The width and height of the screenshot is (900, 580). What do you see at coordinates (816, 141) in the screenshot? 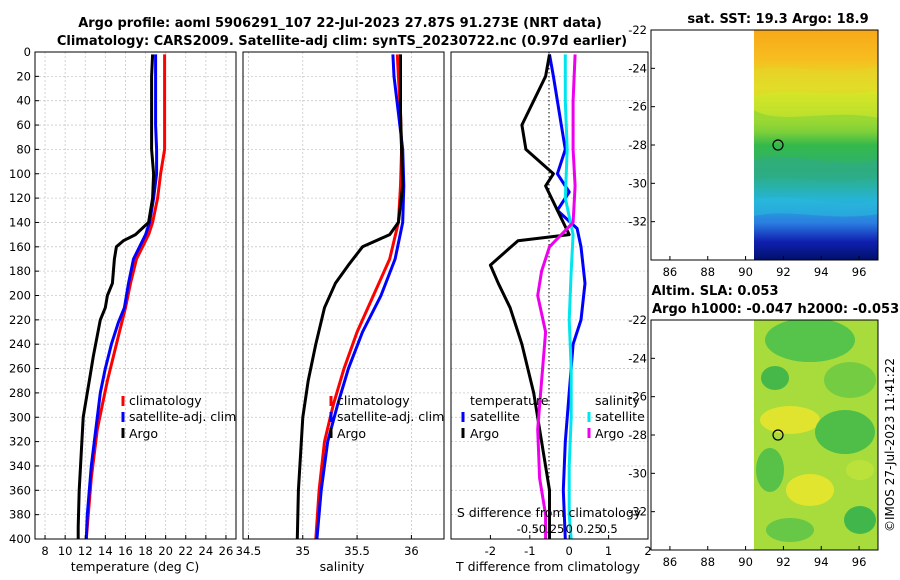
I see `sst-texture` at bounding box center [816, 141].